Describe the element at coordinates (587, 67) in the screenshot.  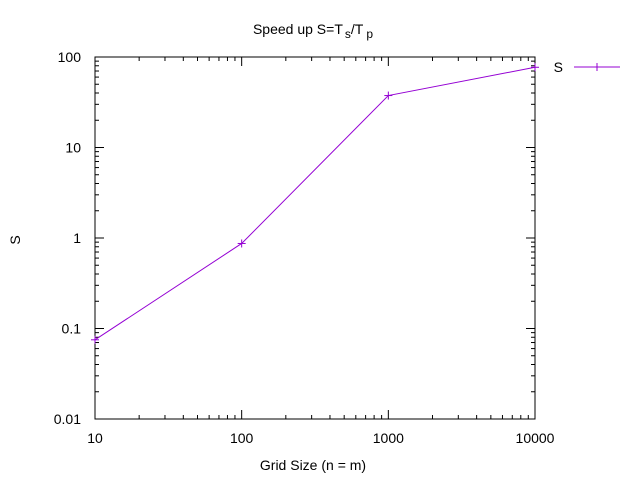
I see `legend: S` at that location.